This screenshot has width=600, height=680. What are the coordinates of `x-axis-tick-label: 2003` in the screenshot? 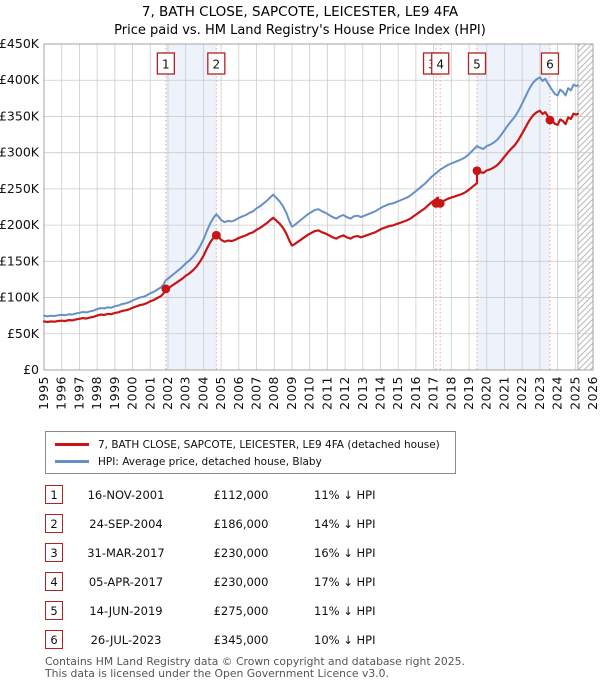 It's located at (185, 393).